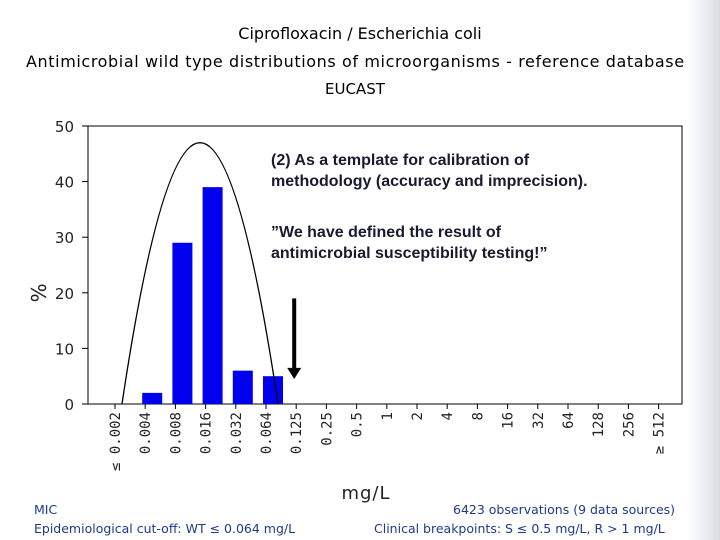 The width and height of the screenshot is (720, 540). Describe the element at coordinates (69, 405) in the screenshot. I see `y-tick-label: 0` at that location.